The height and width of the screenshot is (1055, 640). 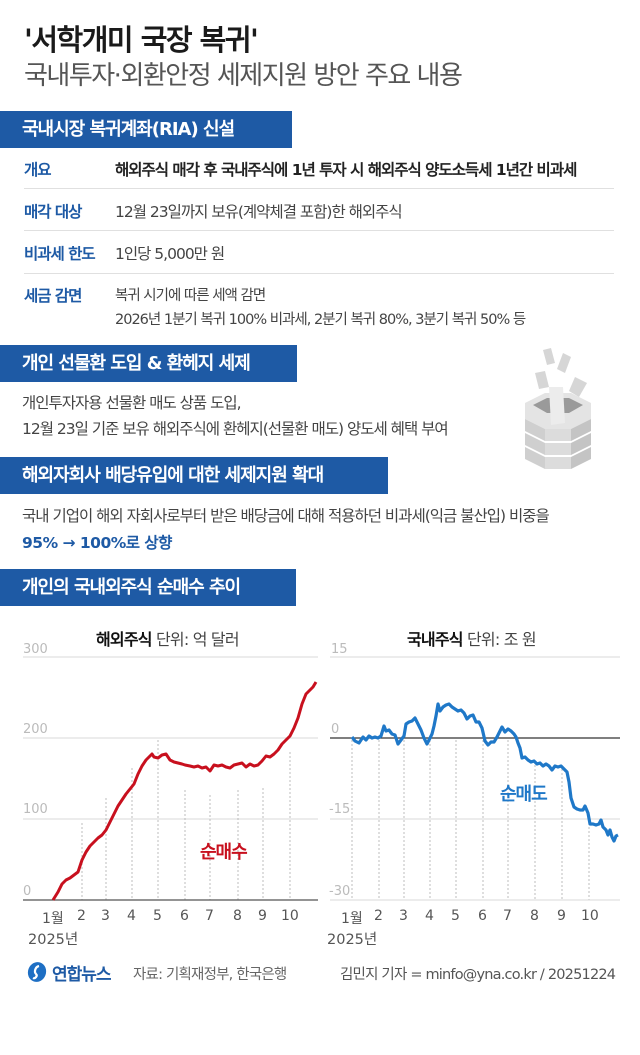 I want to click on footer-source: 자료: 기획재정부, 한국은행, so click(x=210, y=975).